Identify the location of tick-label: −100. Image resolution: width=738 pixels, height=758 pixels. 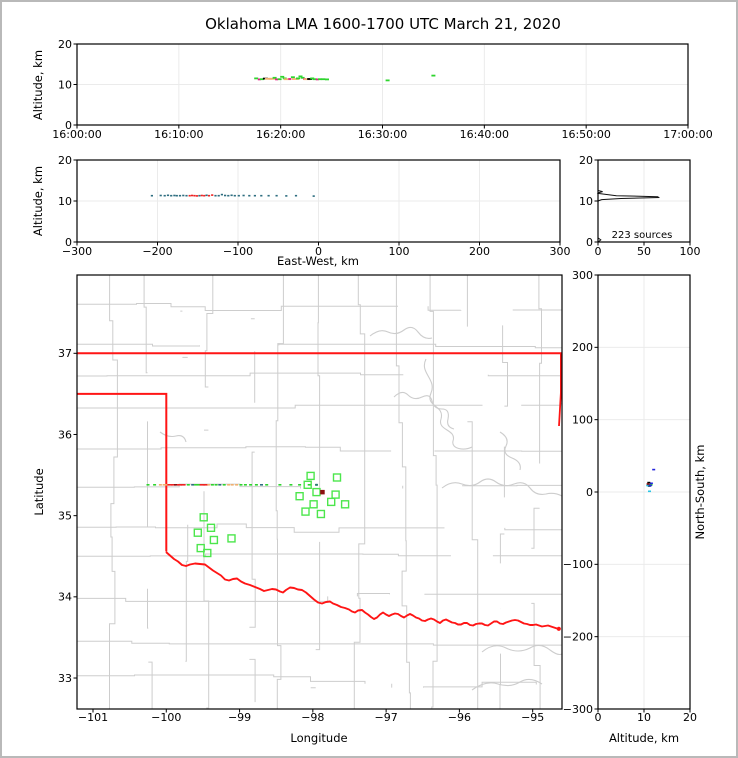
(238, 251).